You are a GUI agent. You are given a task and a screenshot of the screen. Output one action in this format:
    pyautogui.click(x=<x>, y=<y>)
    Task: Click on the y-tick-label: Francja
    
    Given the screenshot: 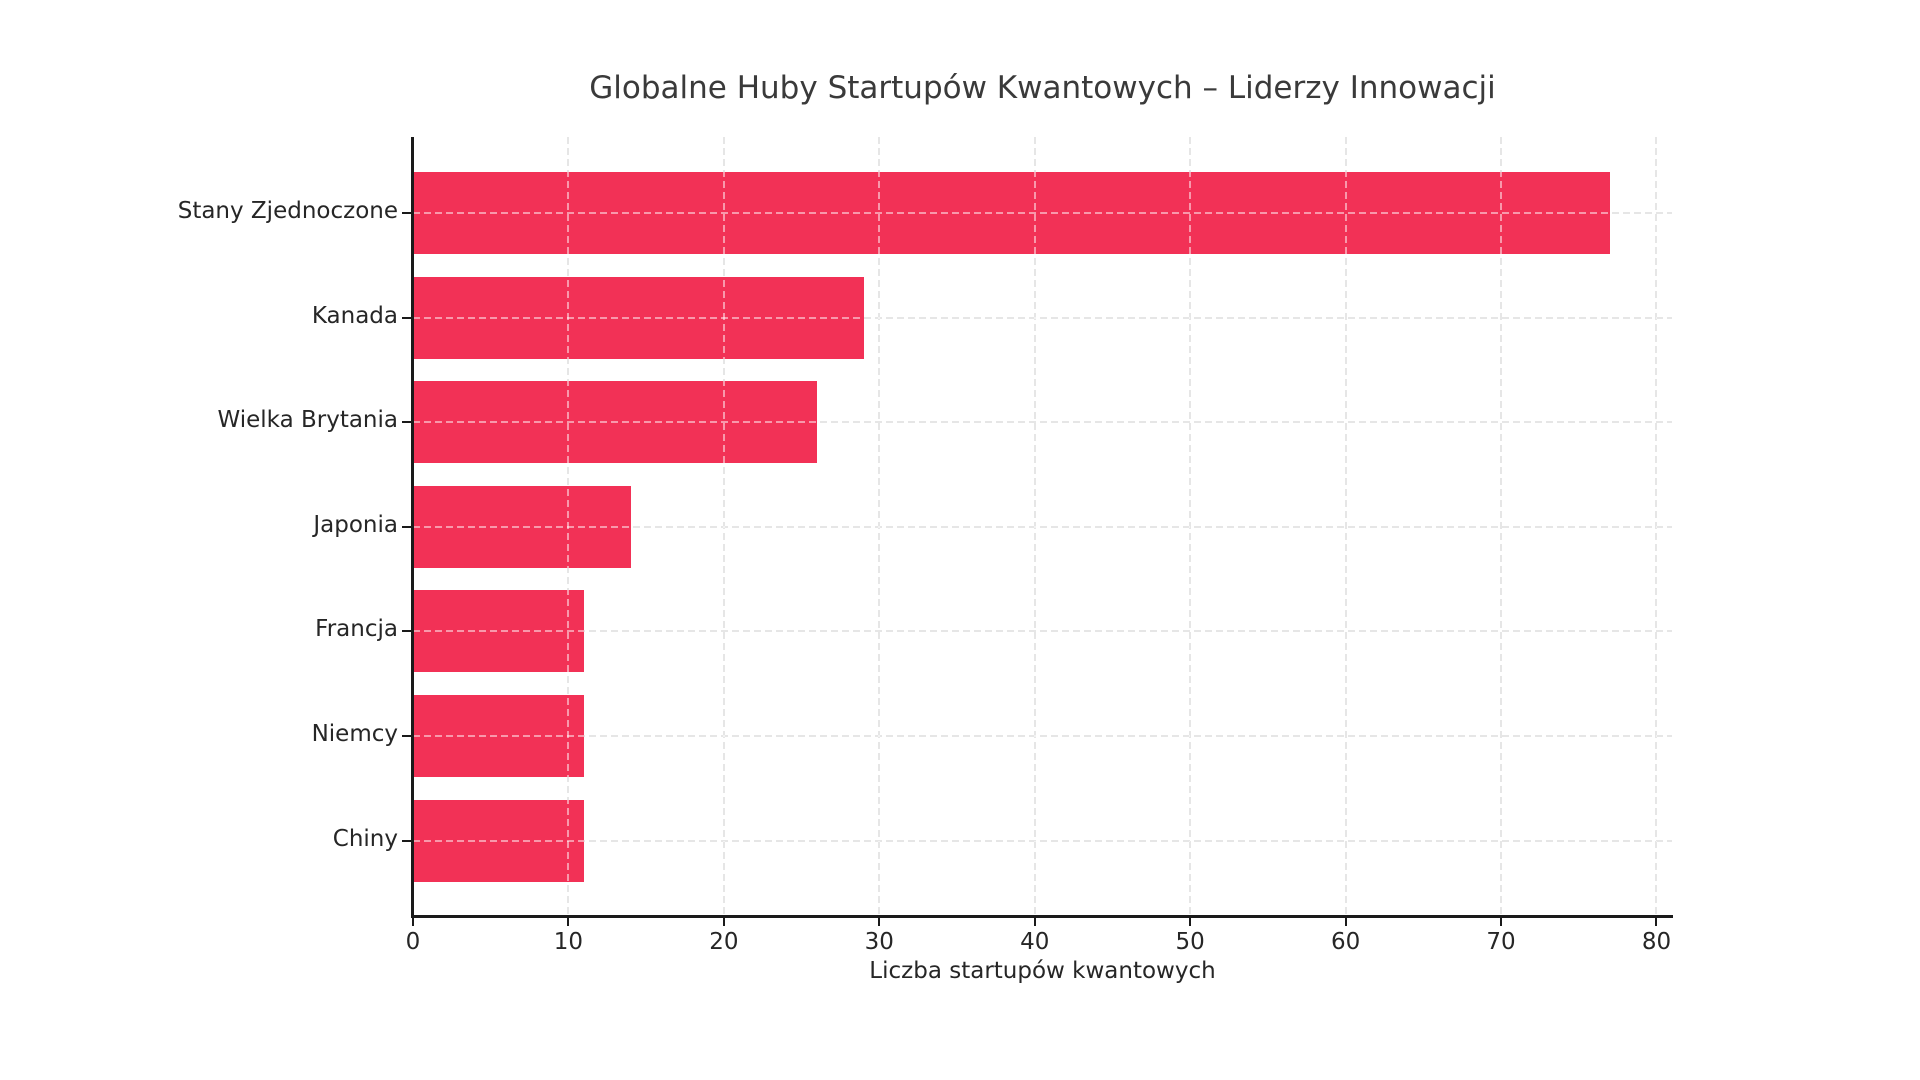 What is the action you would take?
    pyautogui.click(x=356, y=629)
    